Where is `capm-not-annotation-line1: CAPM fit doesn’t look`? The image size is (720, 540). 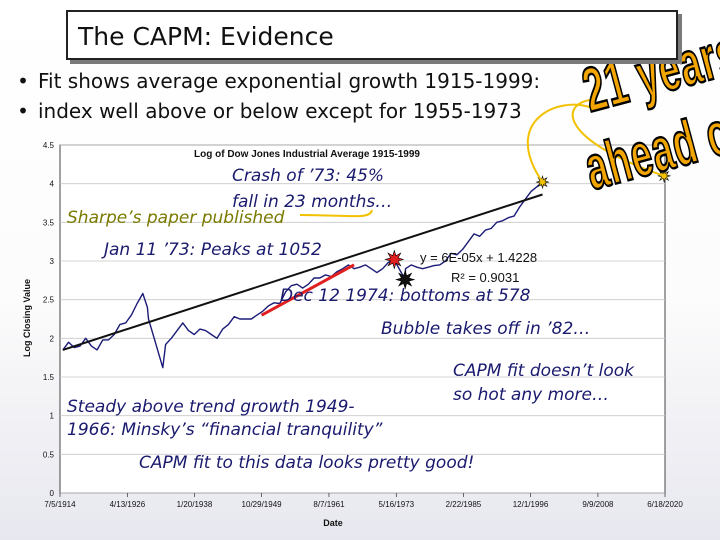 capm-not-annotation-line1: CAPM fit doesn’t look is located at coordinates (543, 371).